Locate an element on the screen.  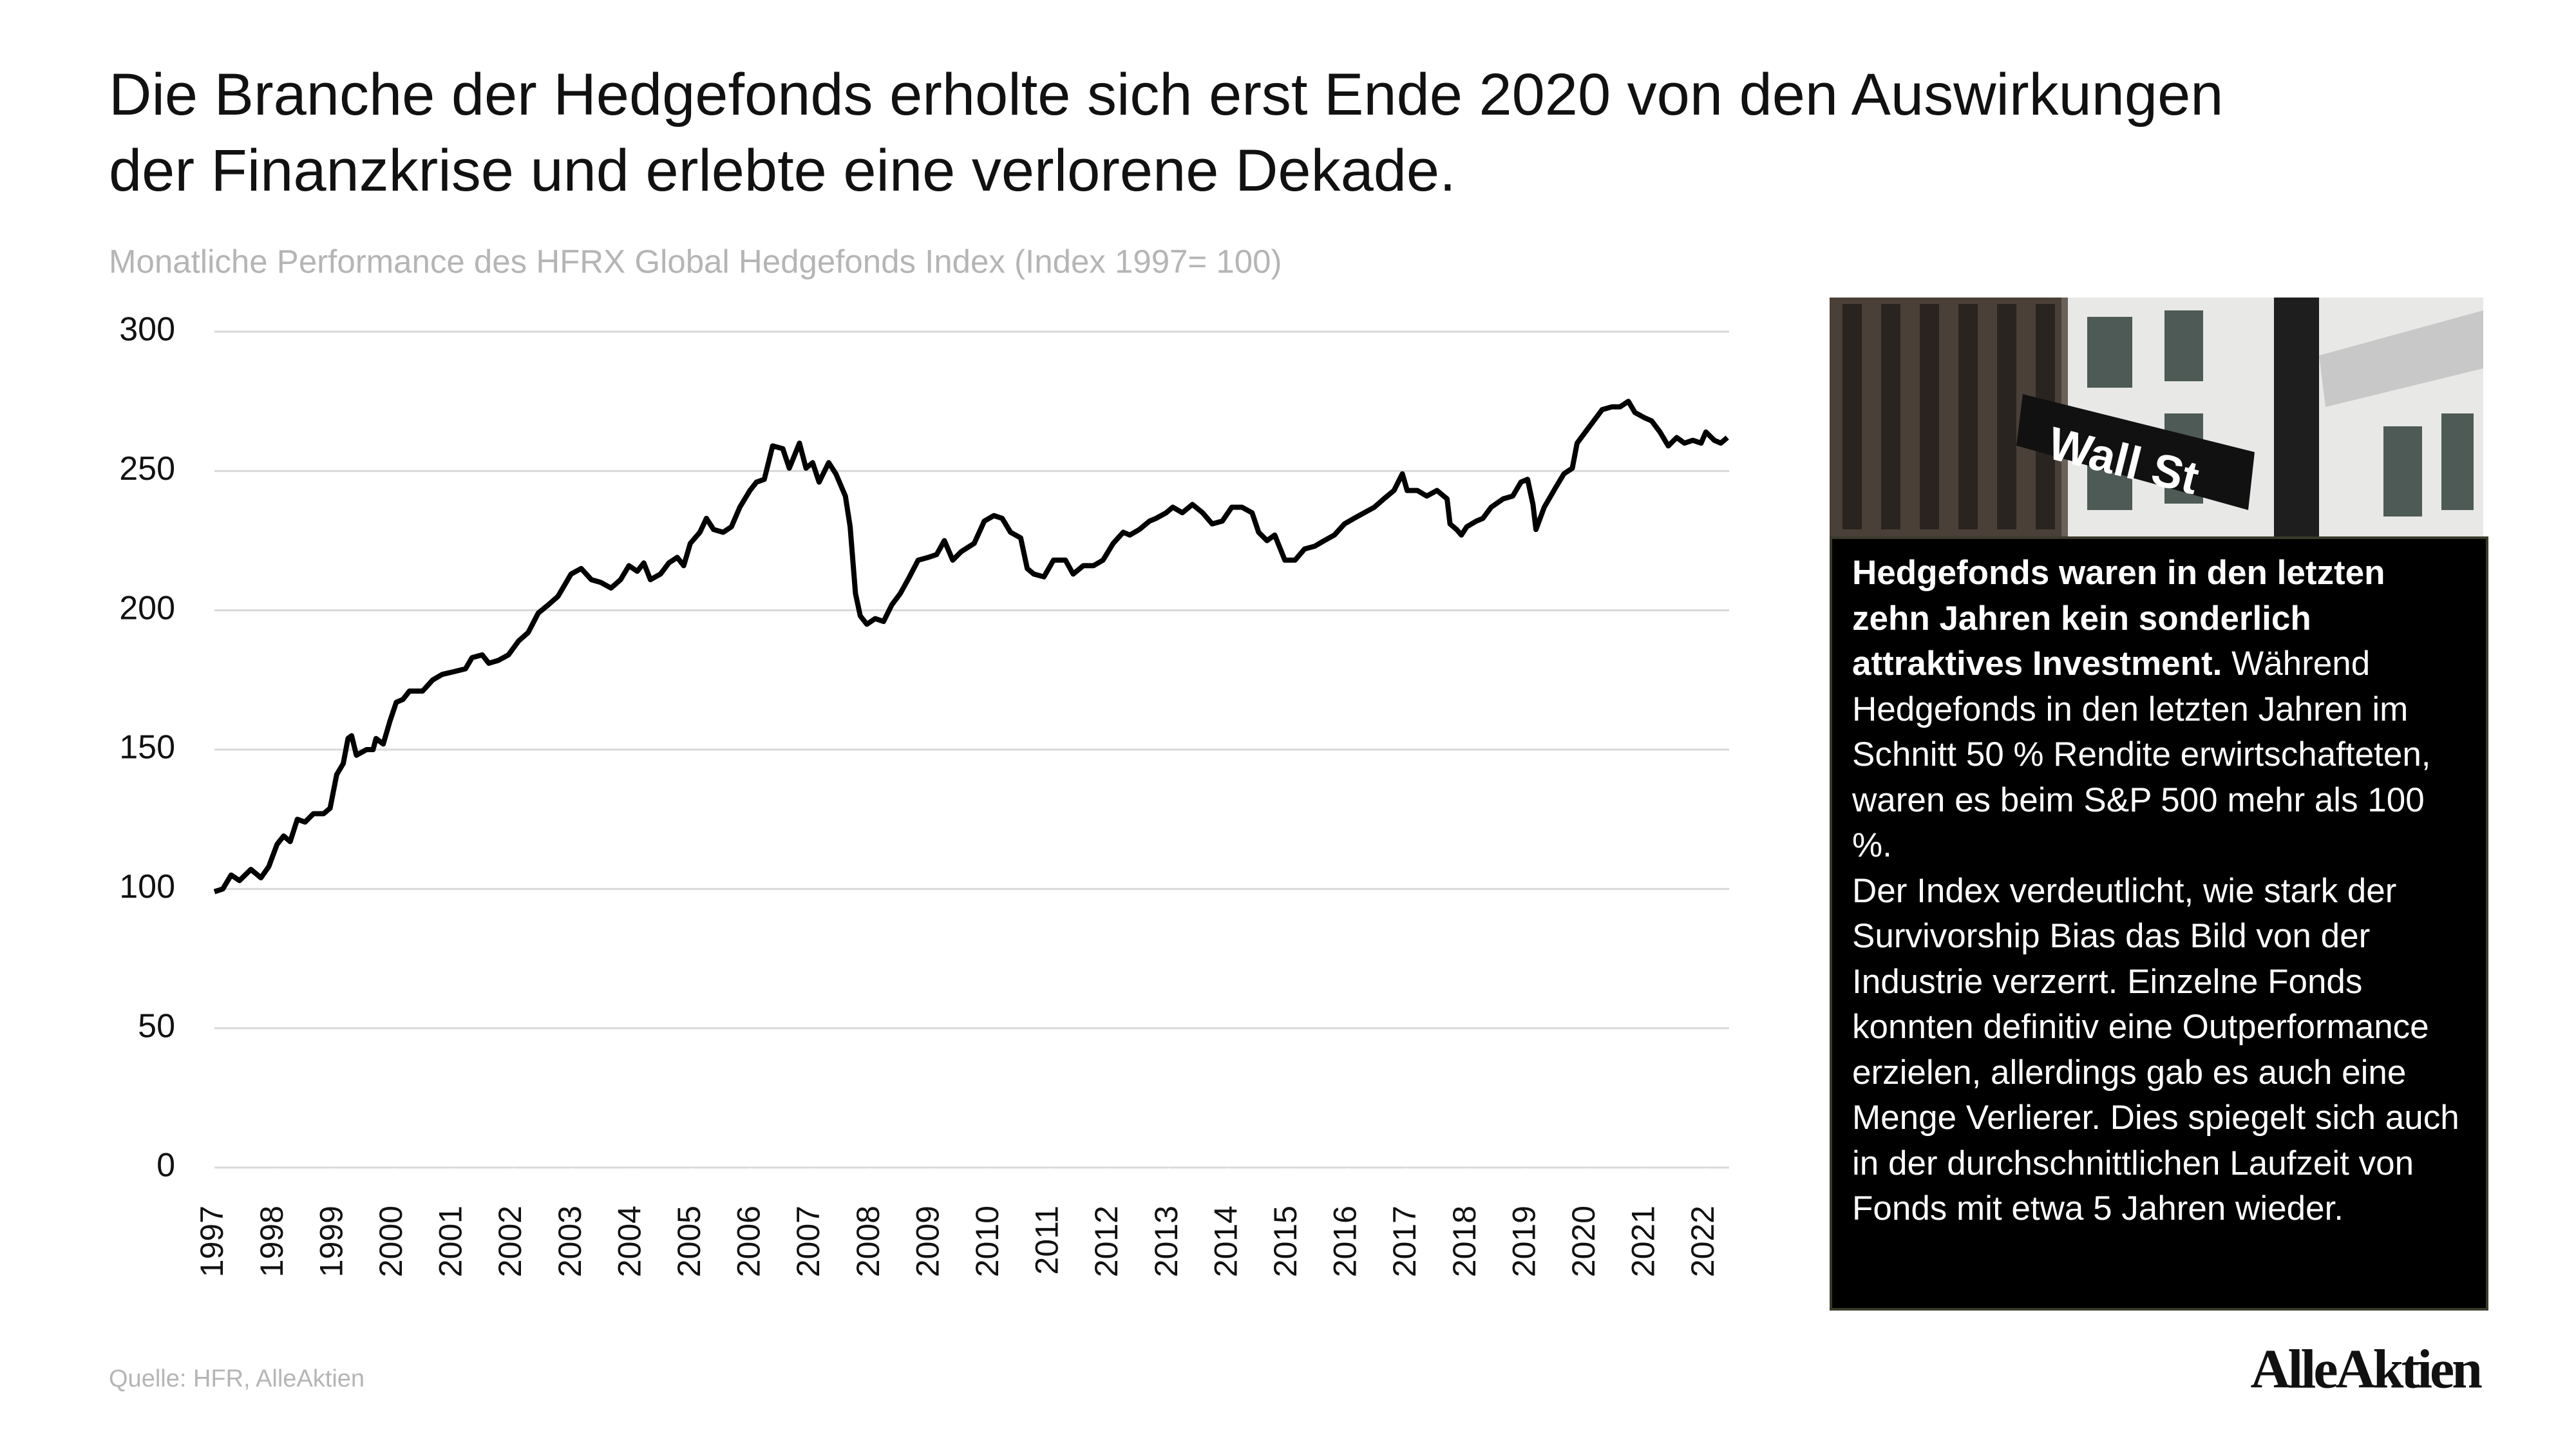
brand-logo: AlleAktien is located at coordinates (2366, 1369).